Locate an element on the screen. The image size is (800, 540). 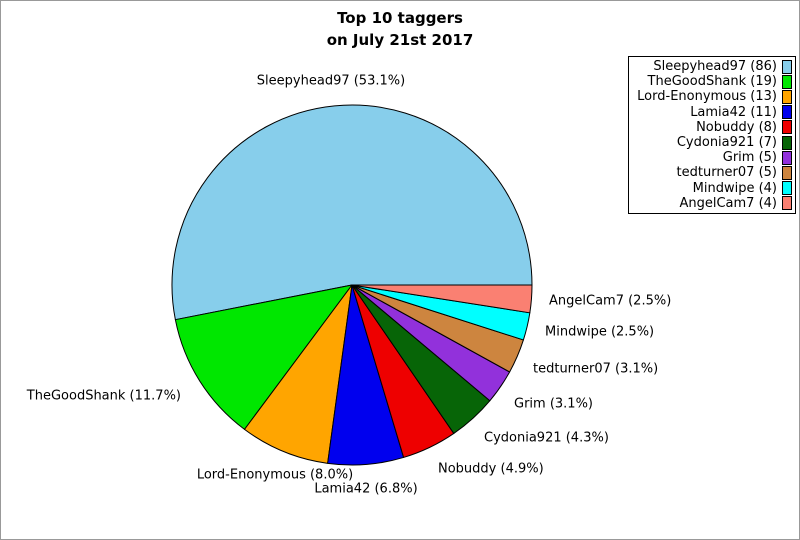
legend-item-cydonia921: Cydonia921 (7) is located at coordinates (712, 142).